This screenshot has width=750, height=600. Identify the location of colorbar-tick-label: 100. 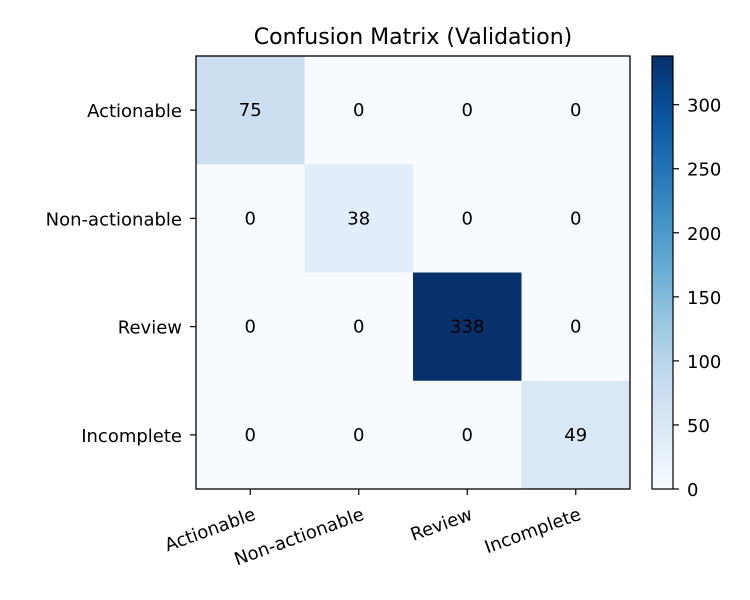
(704, 362).